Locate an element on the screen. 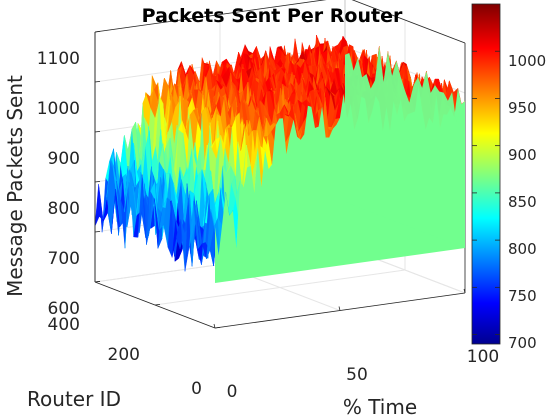 This screenshot has height=420, width=560. colorbar-tick-label: 850 is located at coordinates (522, 202).